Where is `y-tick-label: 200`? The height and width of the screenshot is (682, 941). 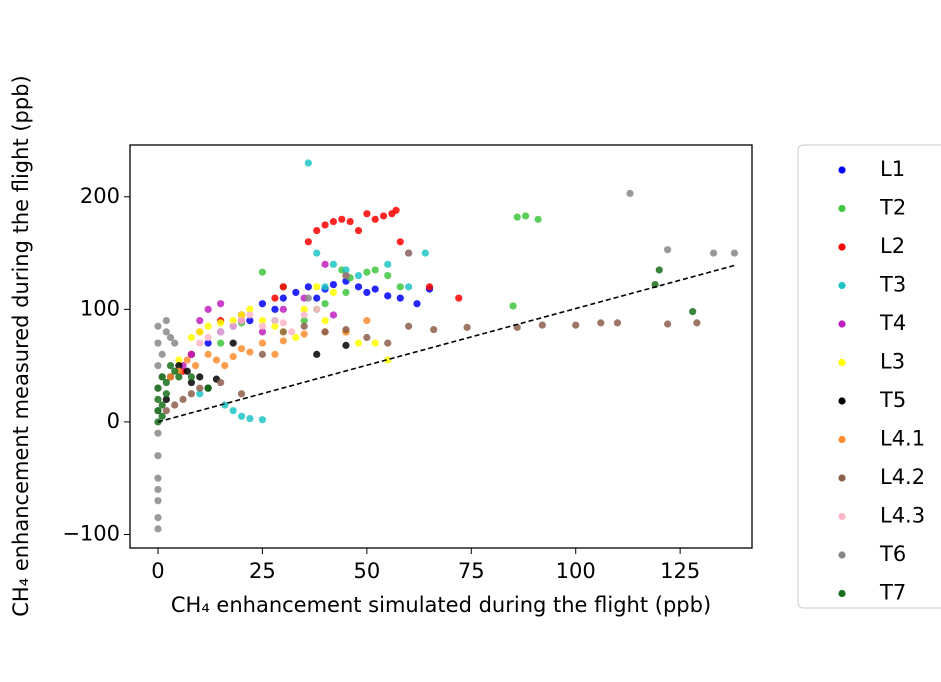 y-tick-label: 200 is located at coordinates (100, 196).